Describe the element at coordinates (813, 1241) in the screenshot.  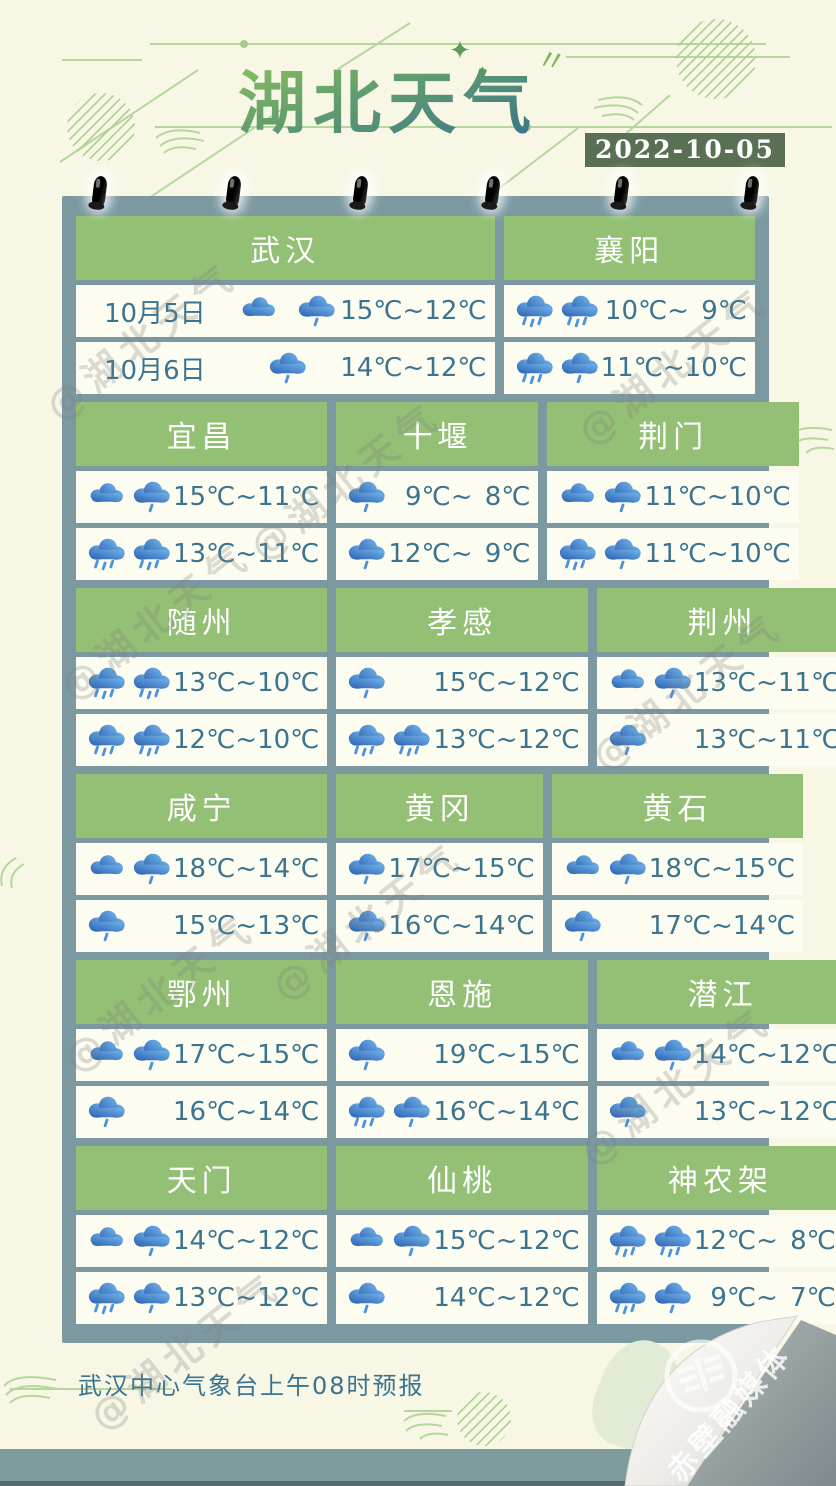
I see `low-temp: 8℃` at that location.